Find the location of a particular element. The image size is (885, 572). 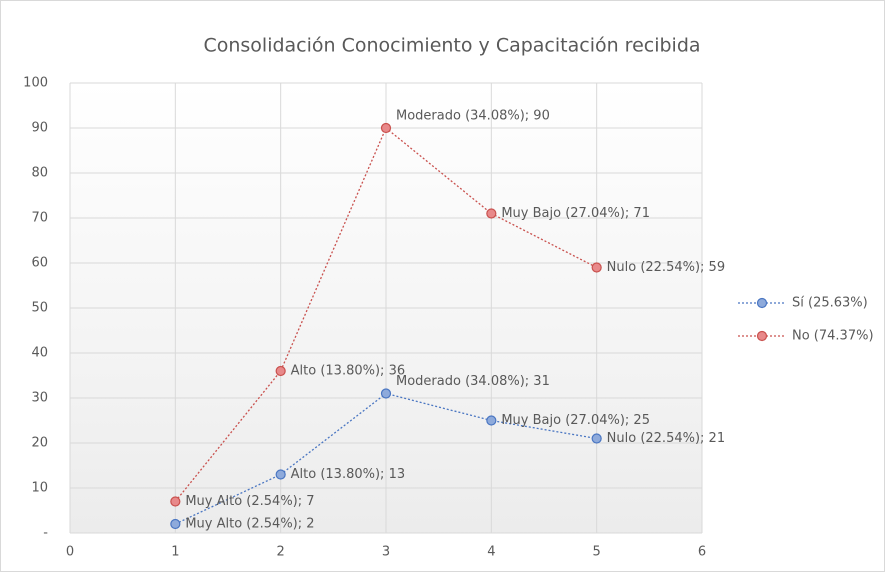

x-tick-label: 5 is located at coordinates (597, 552).